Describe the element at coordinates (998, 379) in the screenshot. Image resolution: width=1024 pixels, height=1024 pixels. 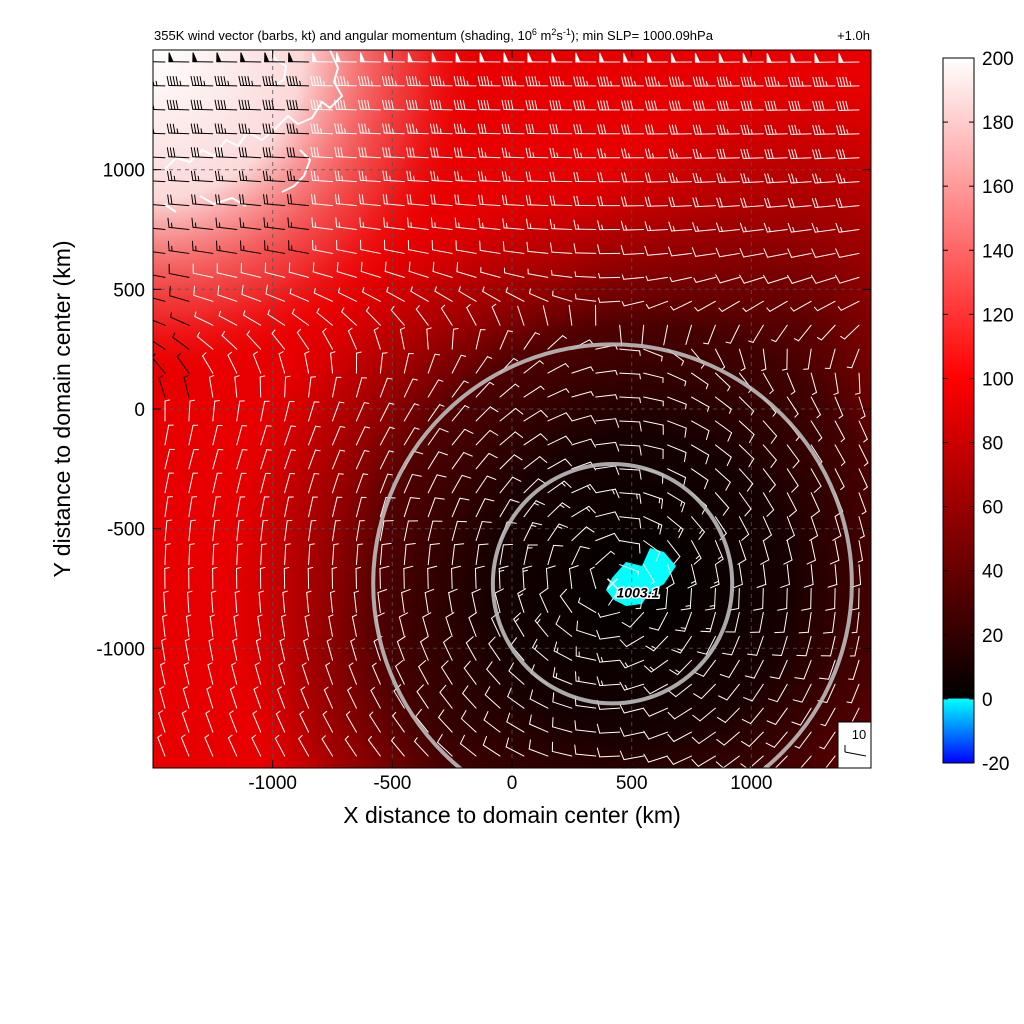
I see `colorbar-tick-label: 100` at that location.